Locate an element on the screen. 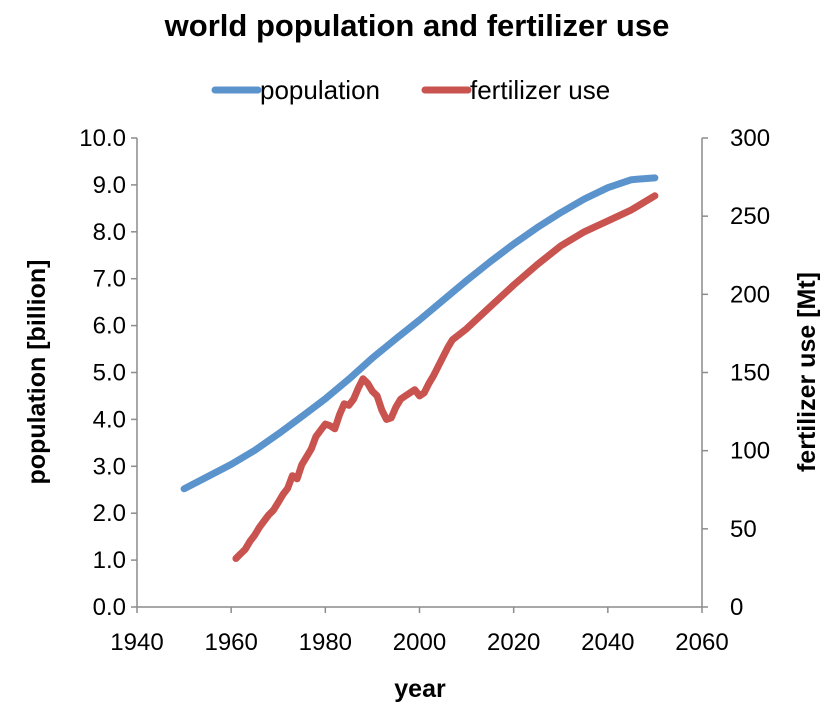  y-tick-label-left: 5.0 is located at coordinates (109, 373).